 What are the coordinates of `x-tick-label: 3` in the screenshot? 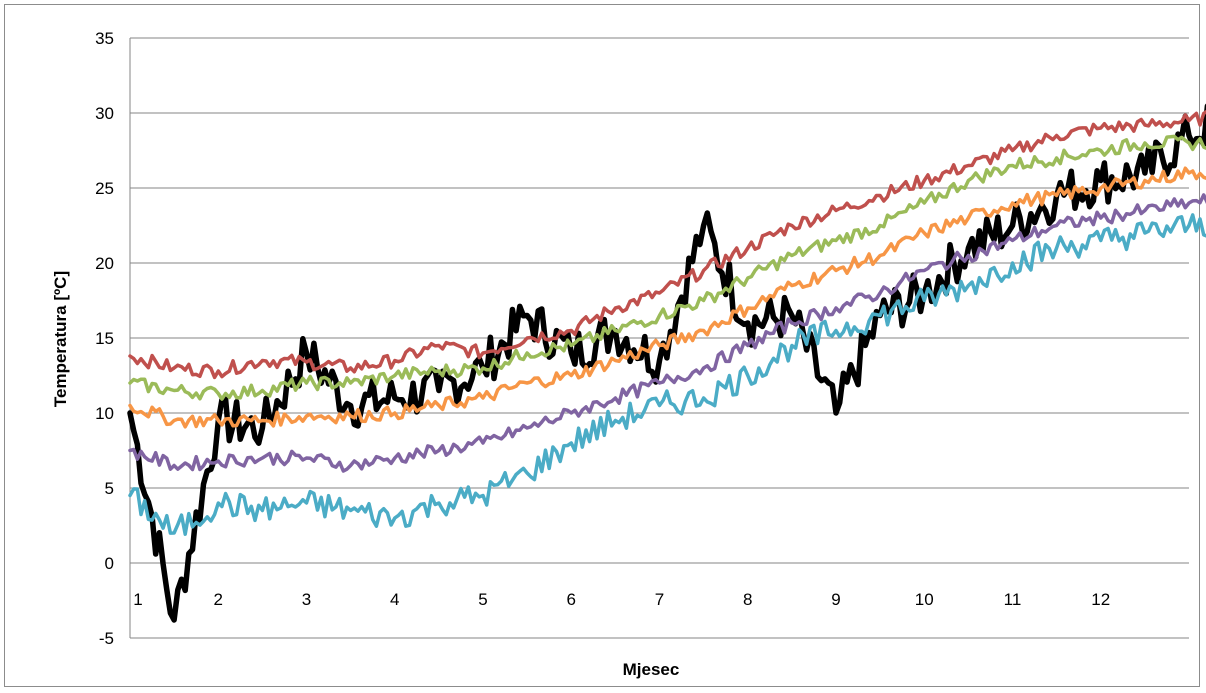 It's located at (306, 599).